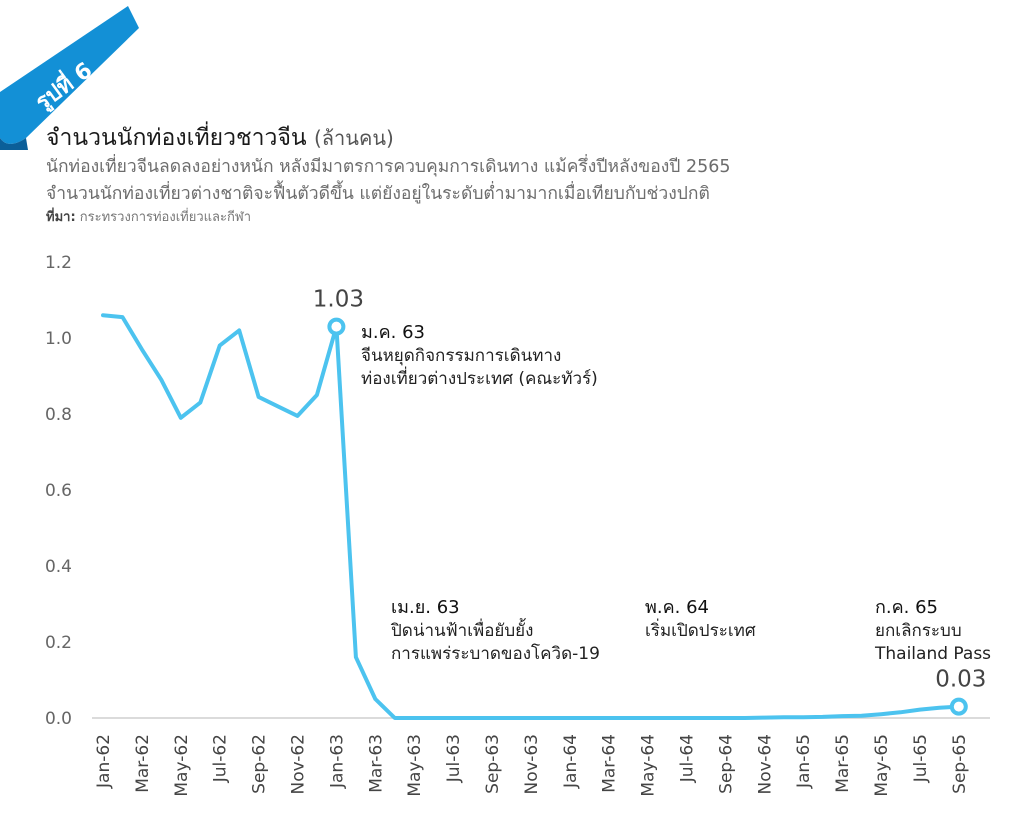 The image size is (1022, 837). I want to click on x-tick-label: Sep-63, so click(493, 764).